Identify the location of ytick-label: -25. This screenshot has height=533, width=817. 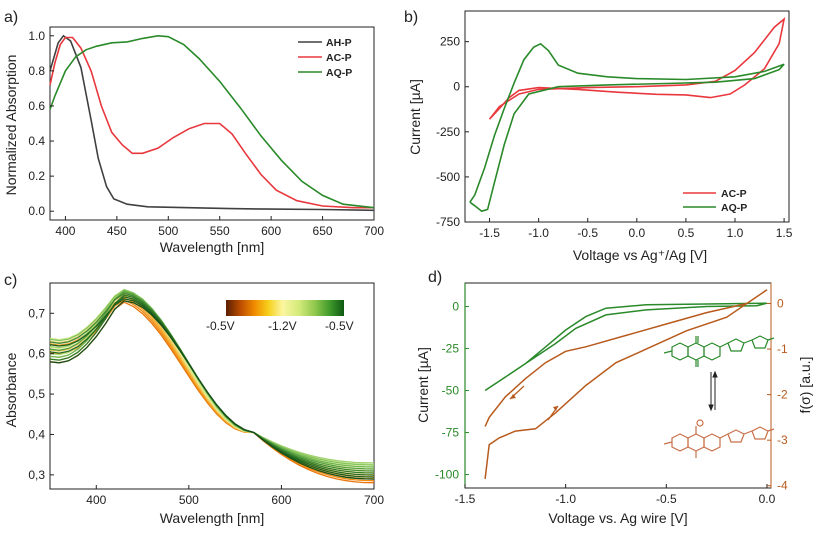
(451, 349).